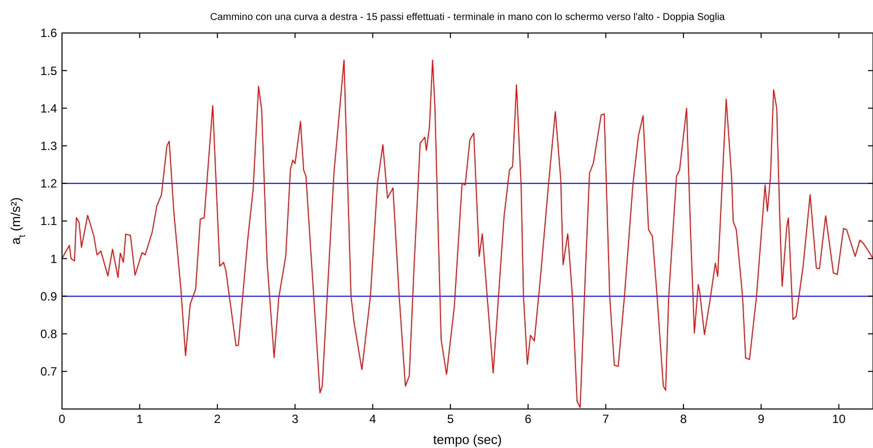 The width and height of the screenshot is (873, 448). What do you see at coordinates (468, 17) in the screenshot?
I see `chart-title: Cammino con una curva a destra - 15 passi effettuati - terminale in mano con lo schermo verso l'alto - Doppia Soglia` at bounding box center [468, 17].